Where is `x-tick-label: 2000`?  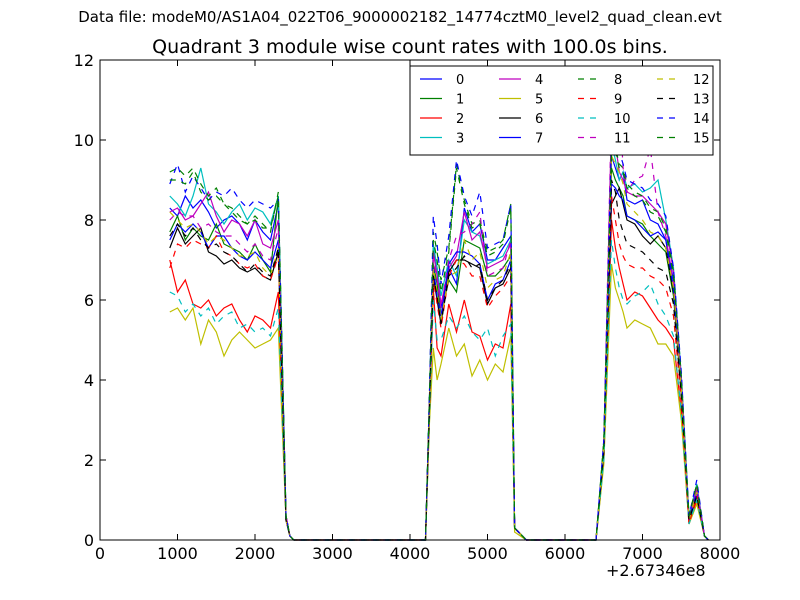
x-tick-label: 2000 is located at coordinates (255, 553).